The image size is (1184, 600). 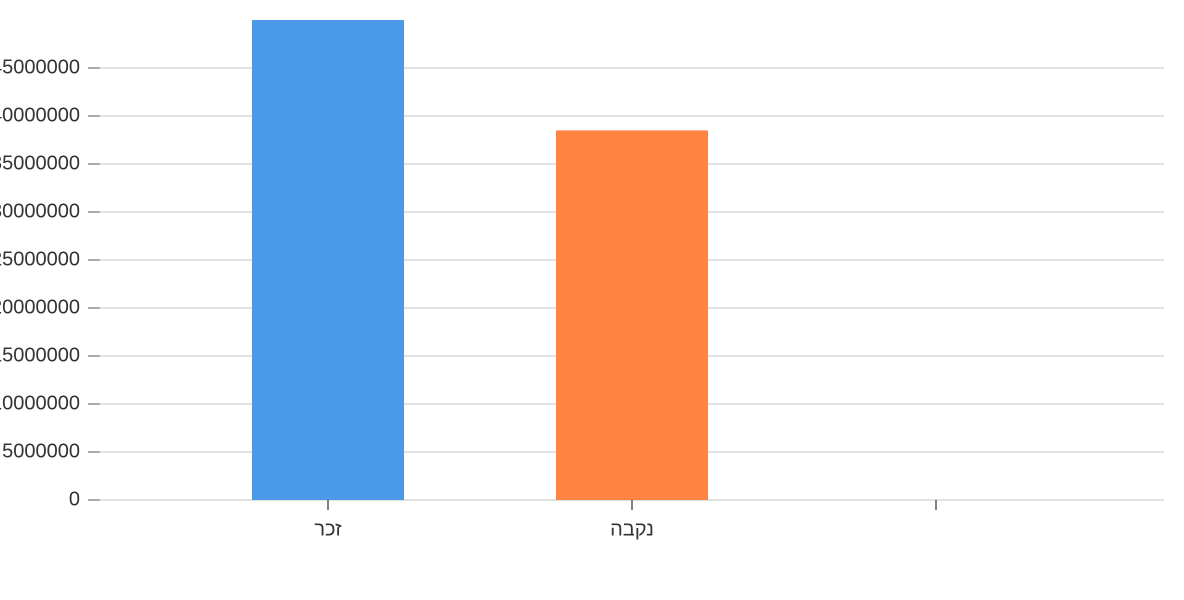 What do you see at coordinates (328, 529) in the screenshot?
I see `x-tick-label: זכר` at bounding box center [328, 529].